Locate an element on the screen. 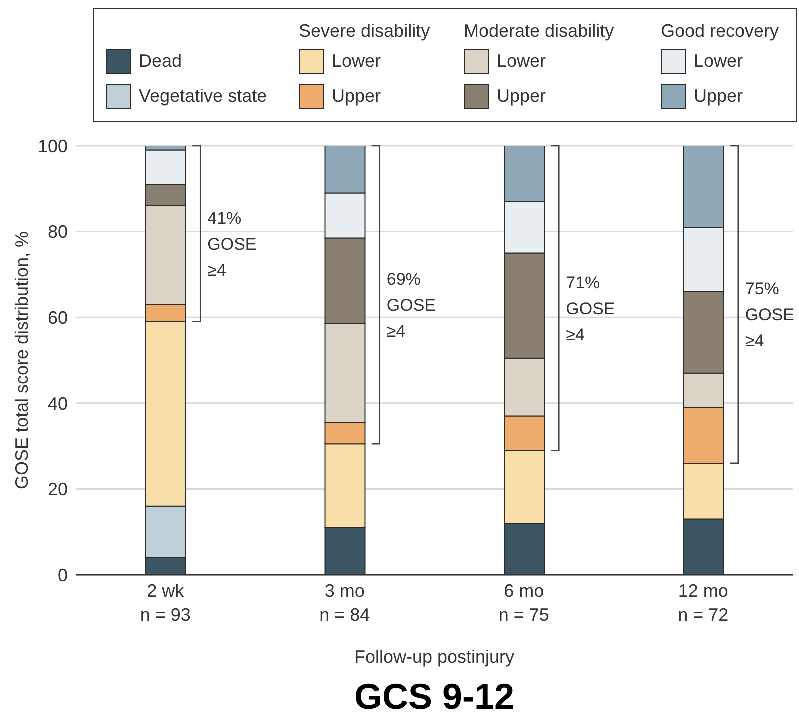 The width and height of the screenshot is (799, 720). x-tick-label: 3 mo n = 84 is located at coordinates (345, 603).